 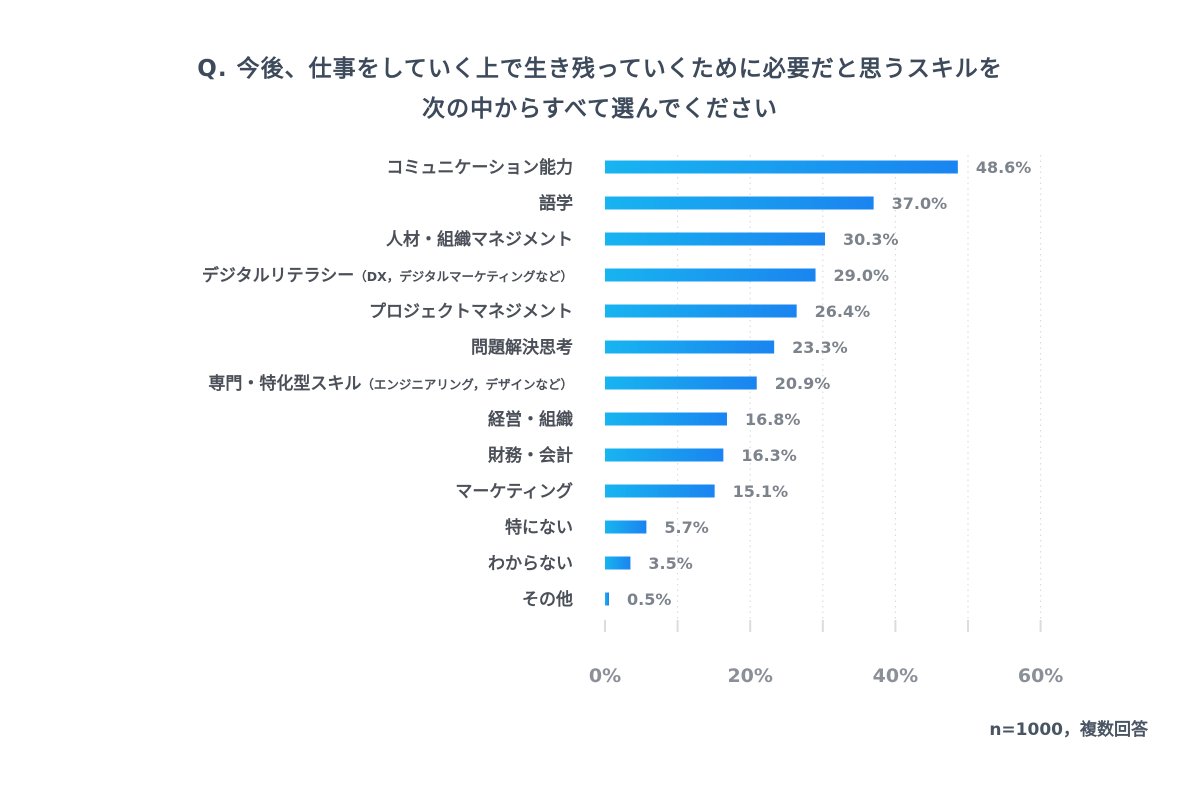 What do you see at coordinates (649, 599) in the screenshot?
I see `value-label: 0.5%` at bounding box center [649, 599].